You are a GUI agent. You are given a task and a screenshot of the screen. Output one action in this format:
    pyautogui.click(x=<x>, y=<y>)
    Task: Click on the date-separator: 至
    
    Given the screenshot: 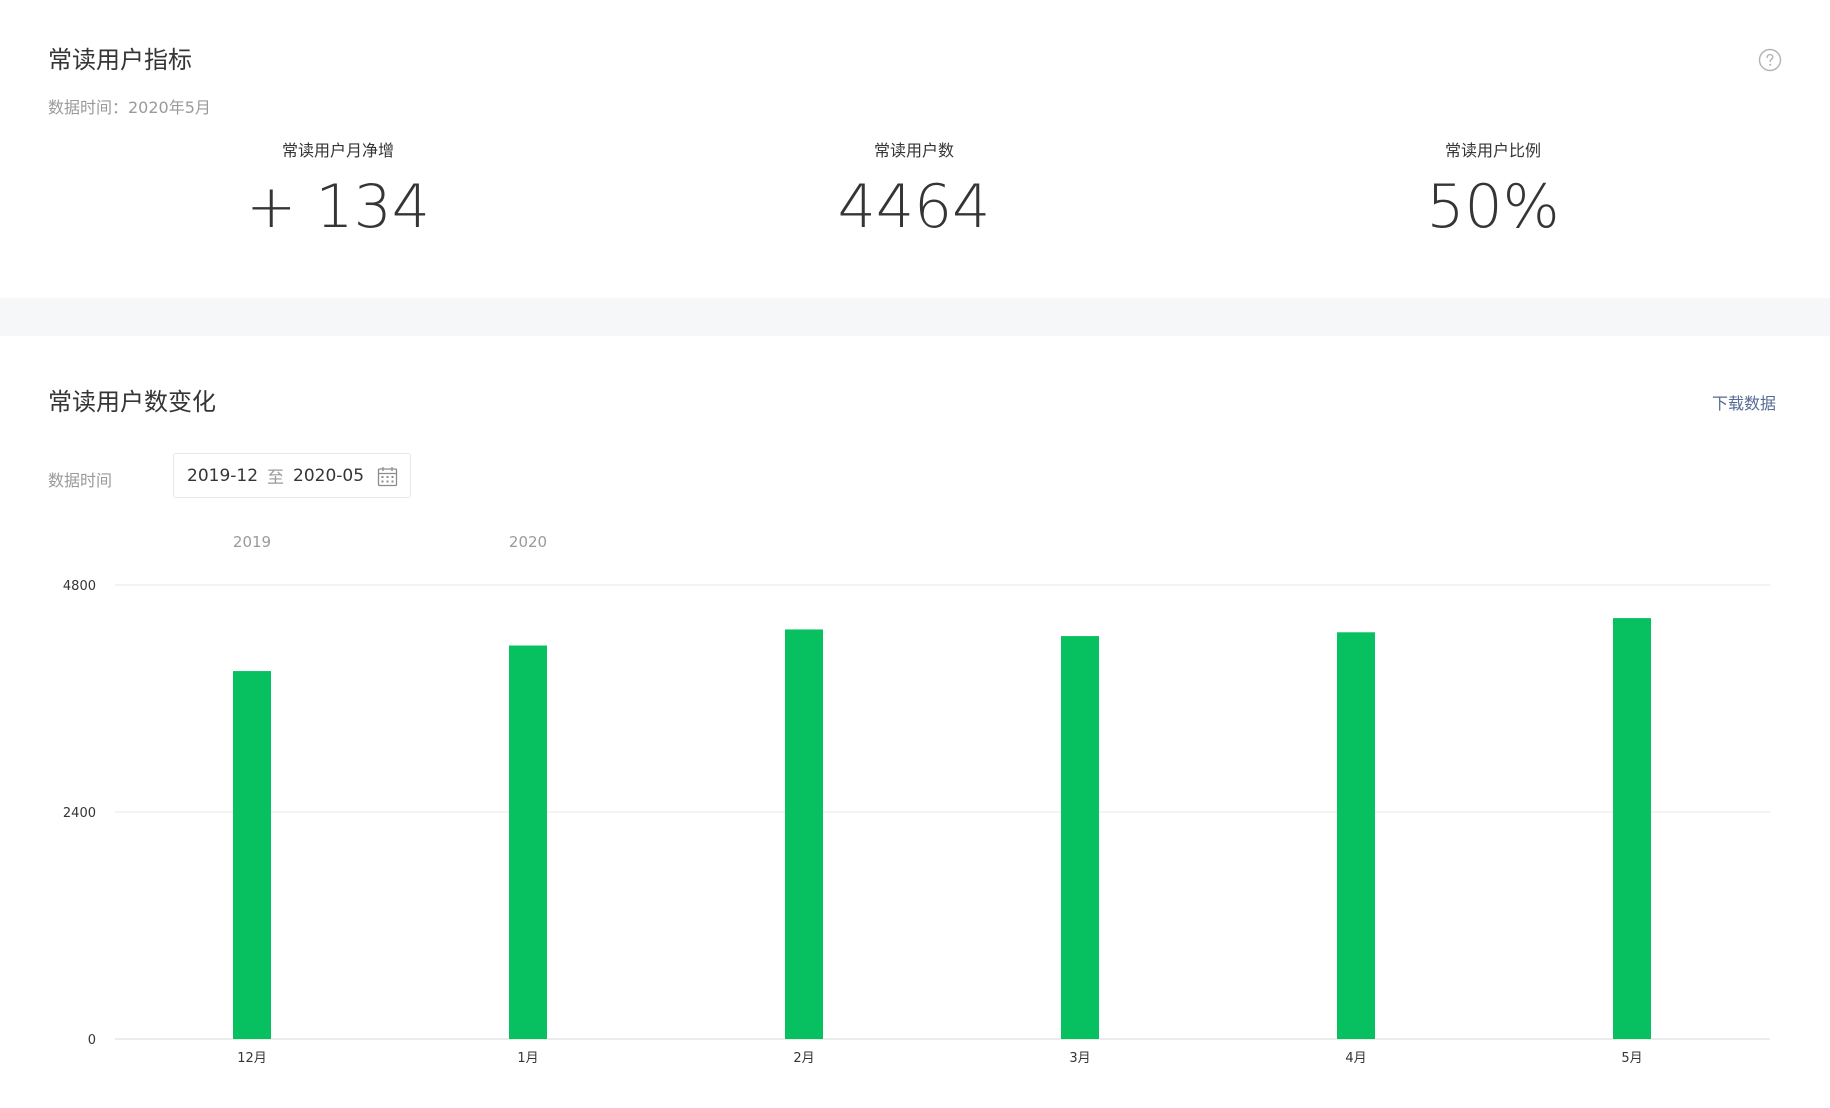 What is the action you would take?
    pyautogui.click(x=276, y=478)
    